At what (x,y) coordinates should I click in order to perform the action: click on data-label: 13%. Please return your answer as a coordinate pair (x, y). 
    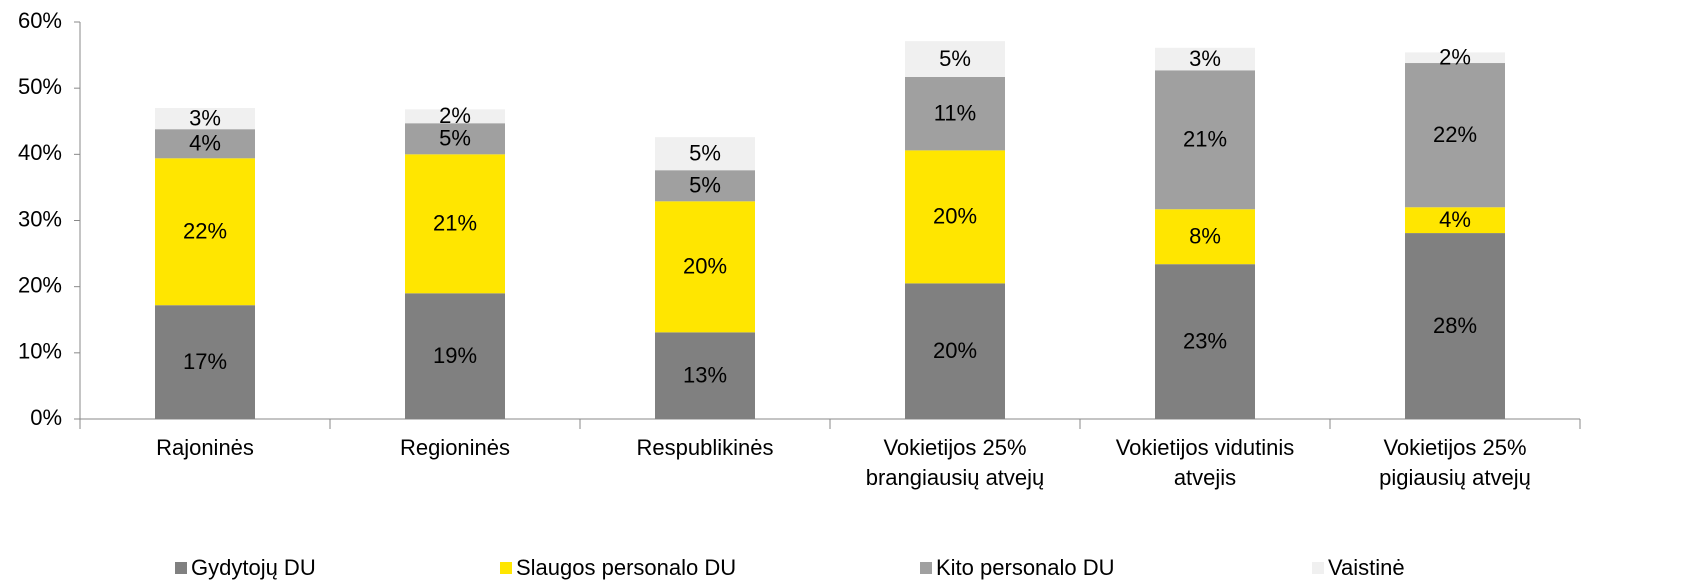
    Looking at the image, I should click on (705, 374).